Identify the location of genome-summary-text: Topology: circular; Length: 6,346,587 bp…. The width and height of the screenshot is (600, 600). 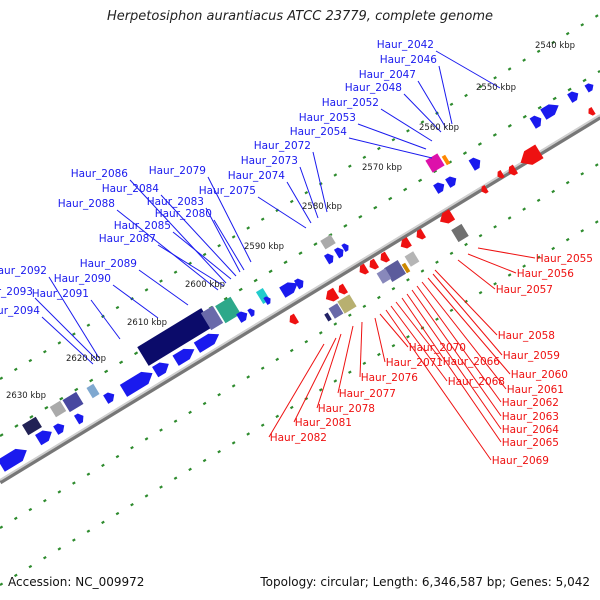
(425, 582).